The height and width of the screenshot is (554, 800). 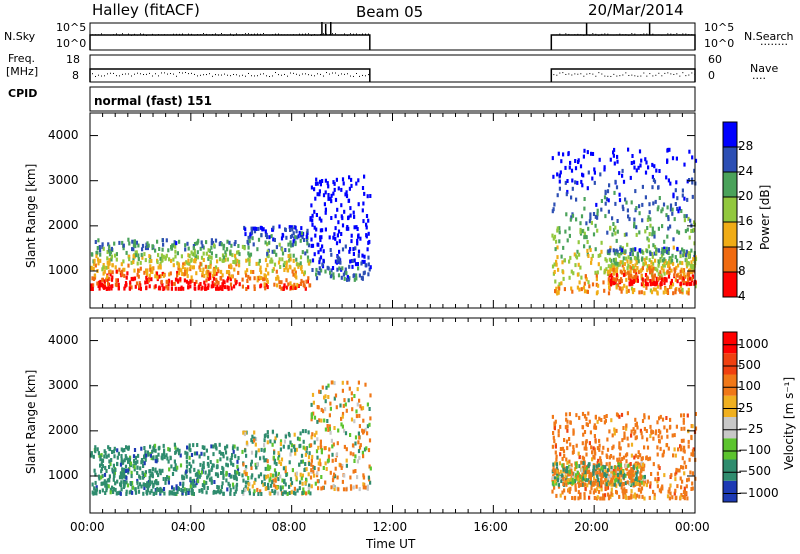 What do you see at coordinates (746, 146) in the screenshot?
I see `power-scale-tick-label: 28` at bounding box center [746, 146].